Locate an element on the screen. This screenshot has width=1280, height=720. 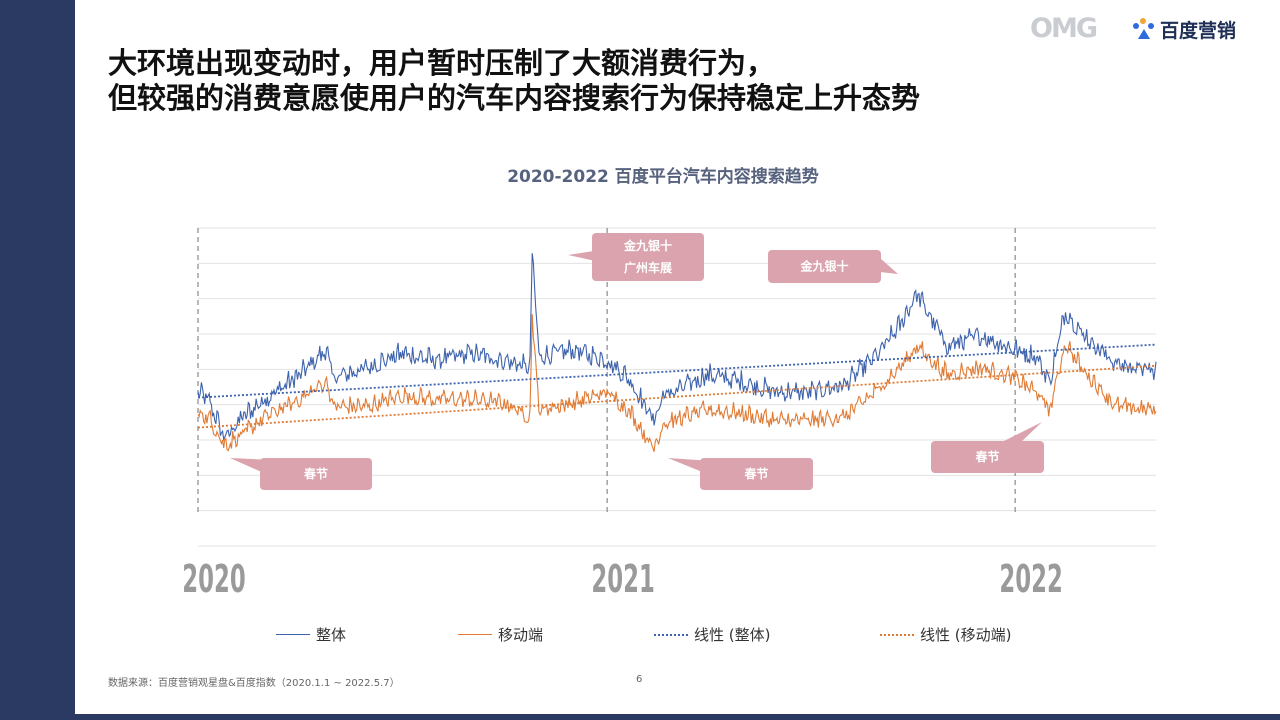
legend-item: 线性 (整体) is located at coordinates (712, 634).